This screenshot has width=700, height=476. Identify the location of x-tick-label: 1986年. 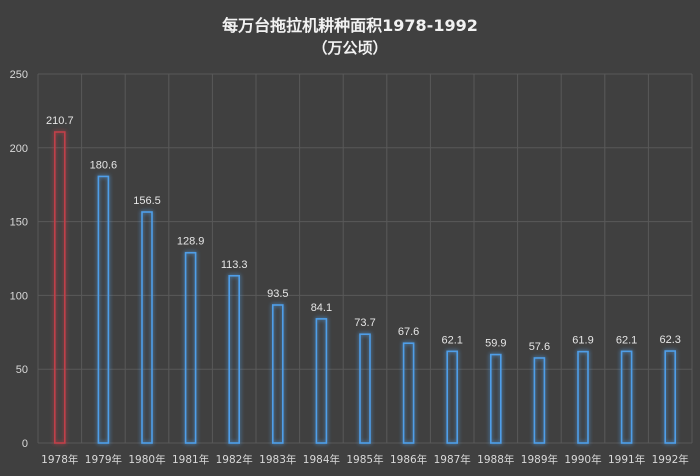
(408, 459).